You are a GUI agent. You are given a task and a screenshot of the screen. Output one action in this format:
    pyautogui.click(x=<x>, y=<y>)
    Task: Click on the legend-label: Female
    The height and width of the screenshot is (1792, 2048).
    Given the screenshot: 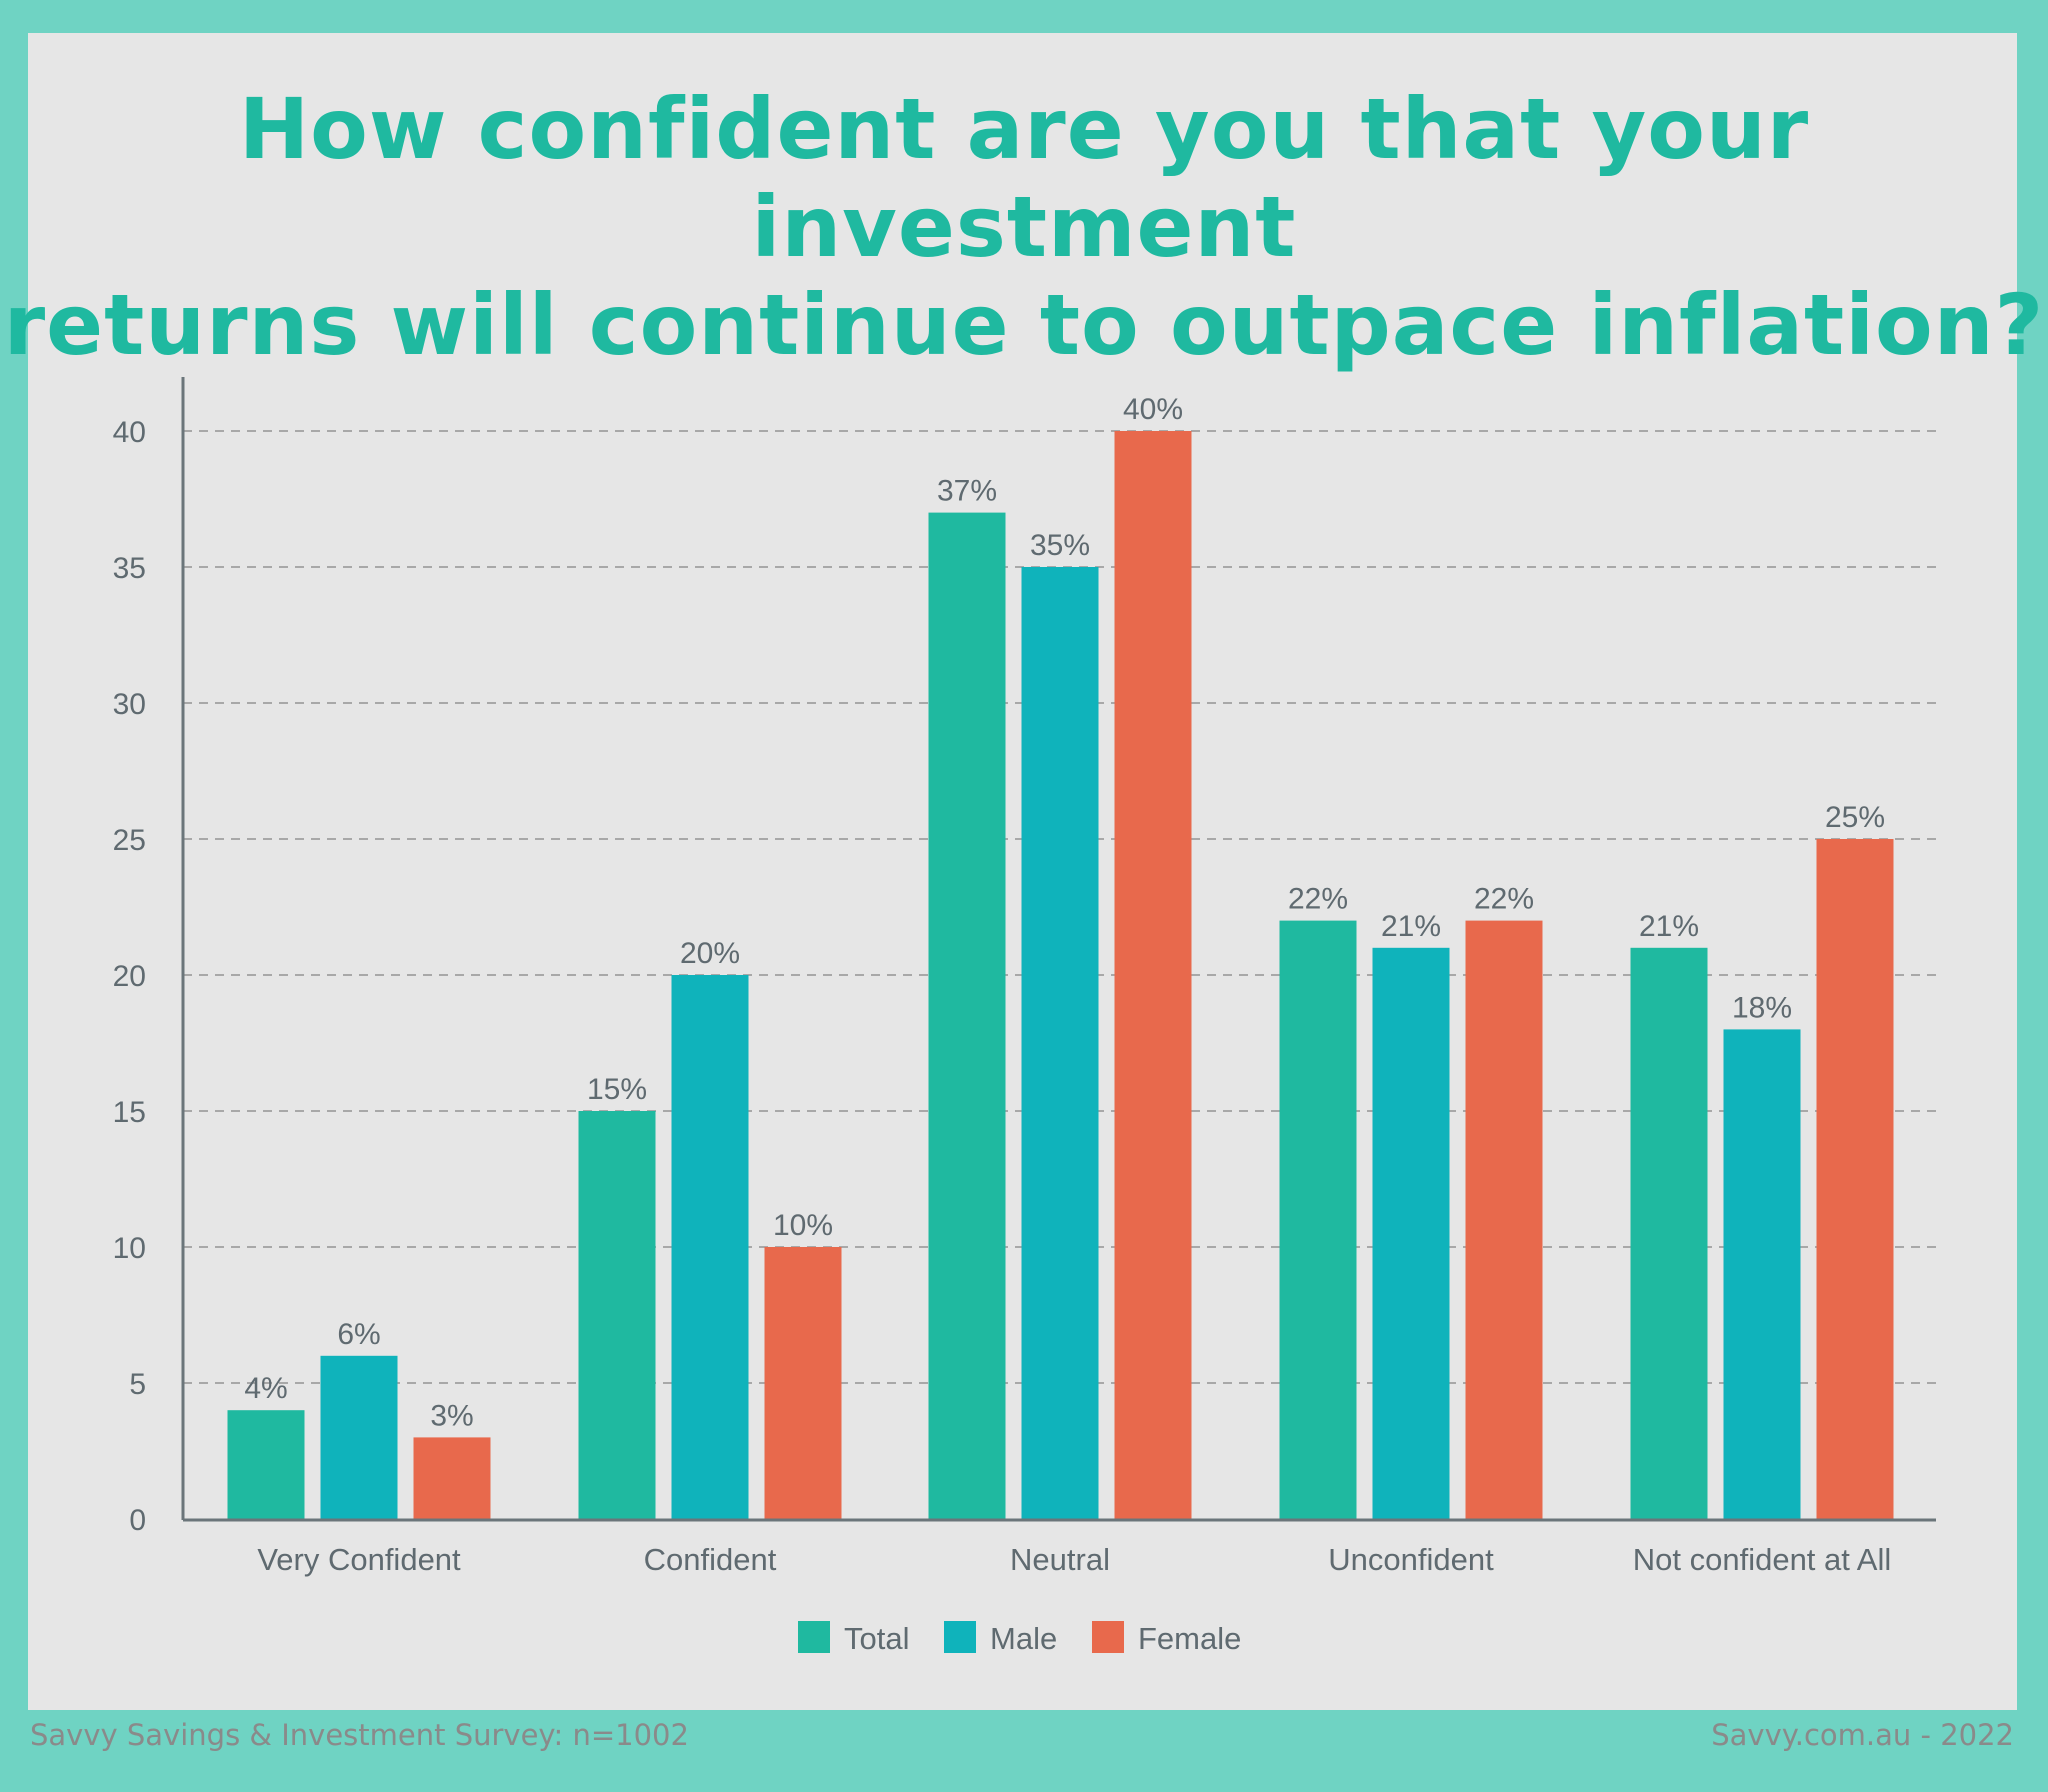 What is the action you would take?
    pyautogui.click(x=1189, y=1638)
    